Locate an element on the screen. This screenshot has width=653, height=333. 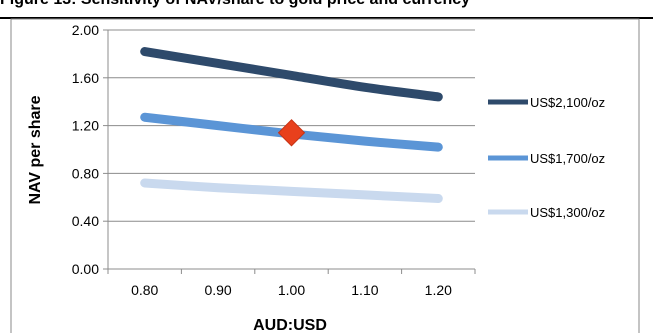
y-axis-label: NAV per share is located at coordinates (35, 149).